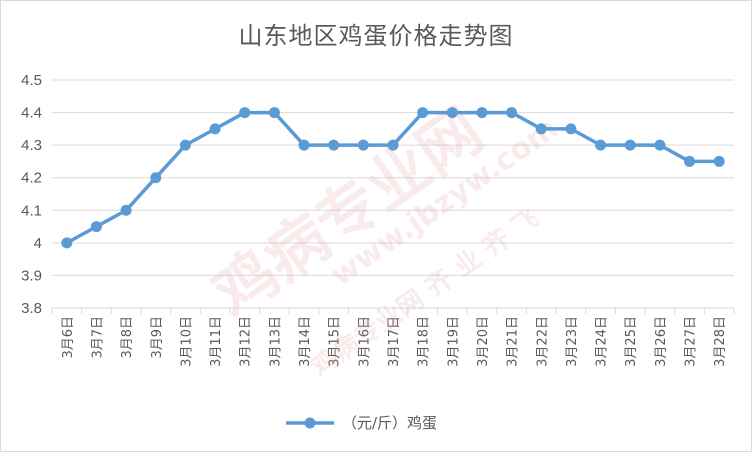 The height and width of the screenshot is (452, 752). What do you see at coordinates (186, 341) in the screenshot?
I see `x-tick-label: 3月10日` at bounding box center [186, 341].